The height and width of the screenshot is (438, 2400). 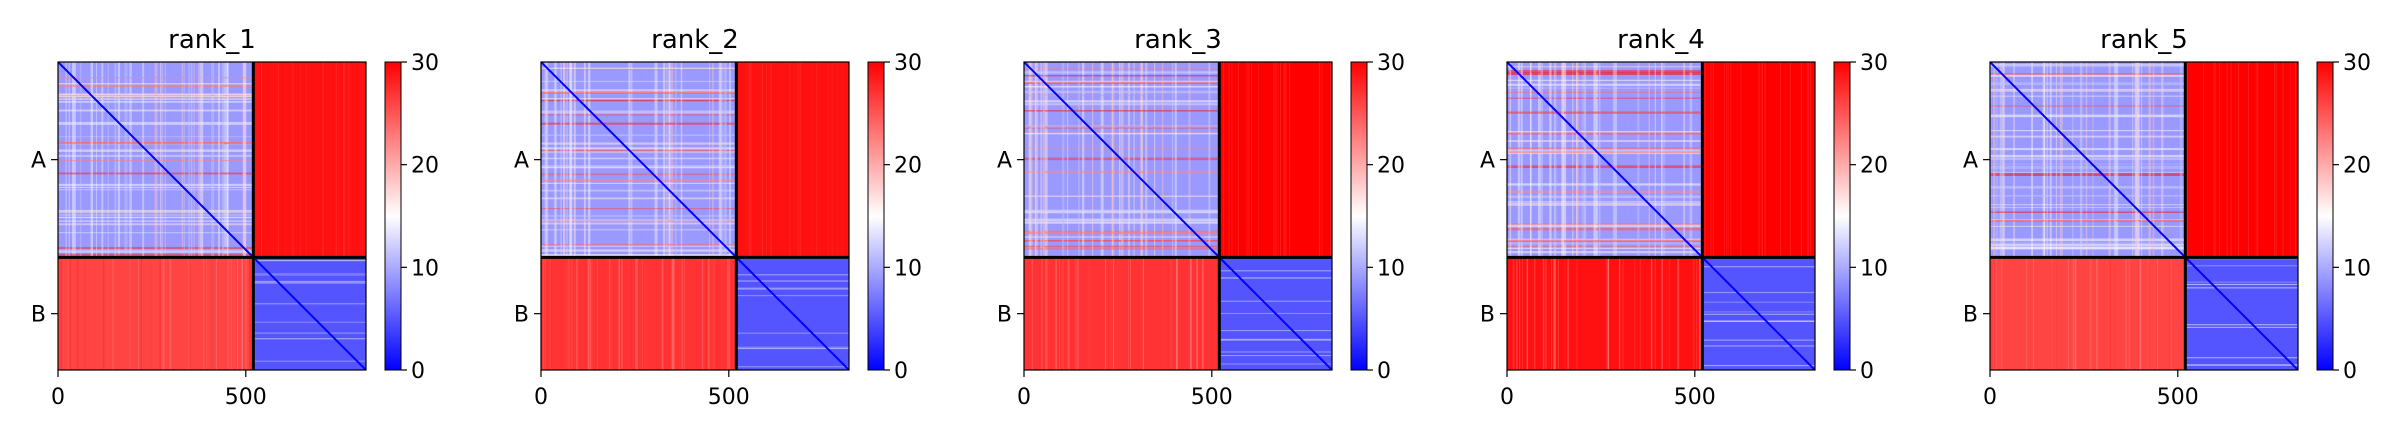 What do you see at coordinates (695, 40) in the screenshot?
I see `panel-title: rank_2` at bounding box center [695, 40].